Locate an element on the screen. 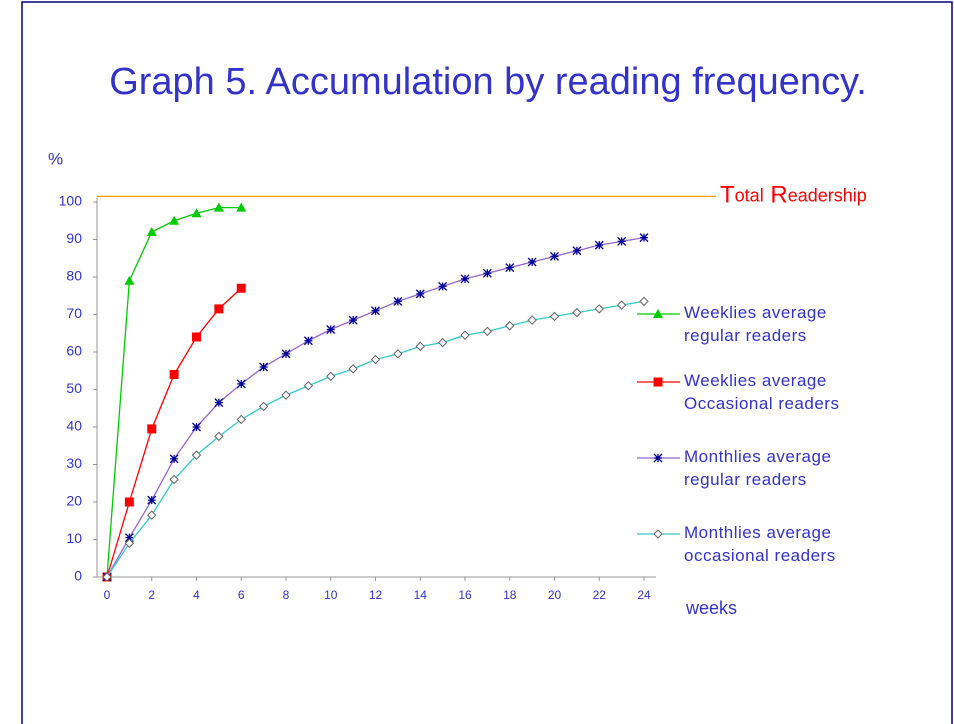  x-tick-label: 10 is located at coordinates (331, 595).